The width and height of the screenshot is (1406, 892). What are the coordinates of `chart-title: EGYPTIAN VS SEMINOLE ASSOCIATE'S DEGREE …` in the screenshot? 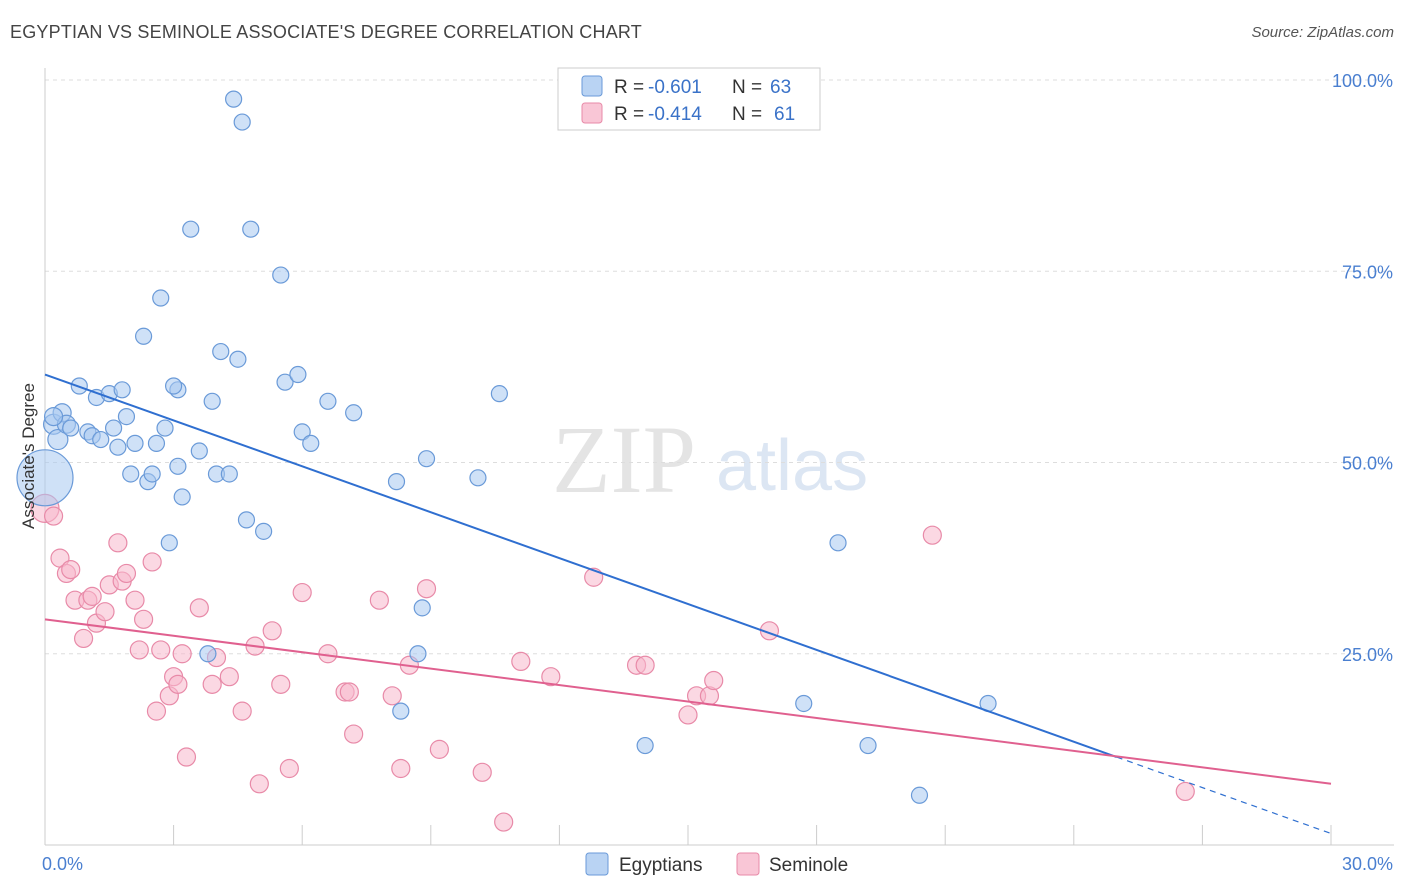 It's located at (326, 32).